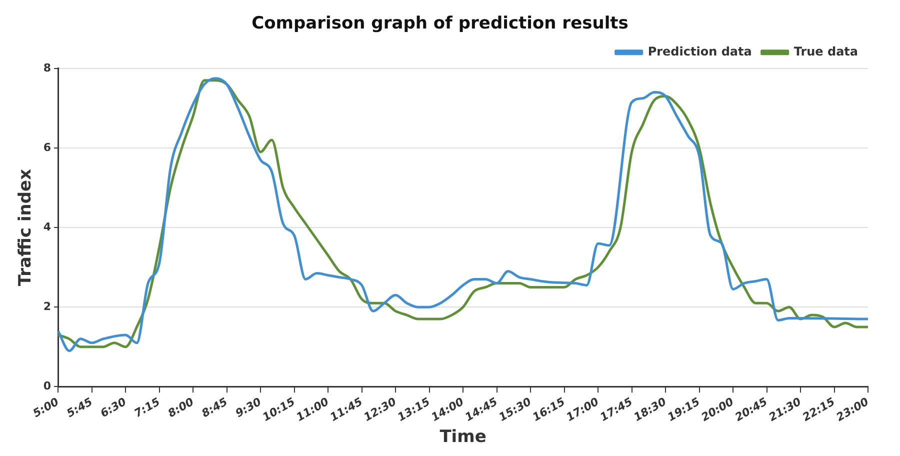 The image size is (900, 456). I want to click on chart-title: Comparison graph of prediction results, so click(440, 24).